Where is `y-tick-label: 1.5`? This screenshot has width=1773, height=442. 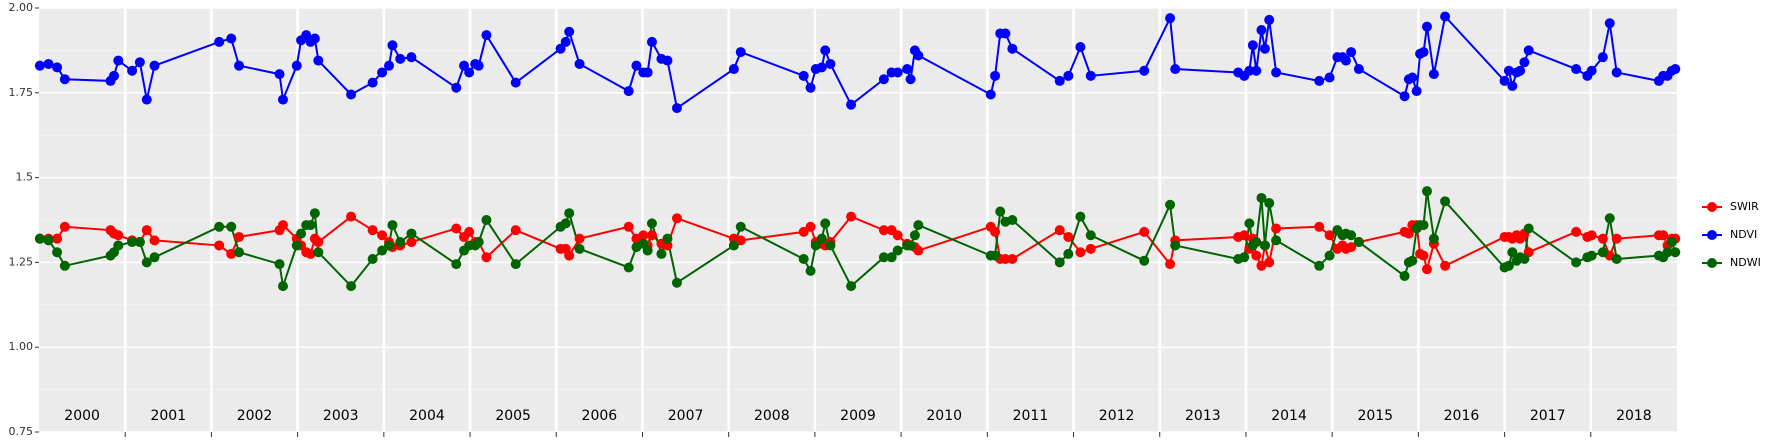
y-tick-label: 1.5 is located at coordinates (25, 177).